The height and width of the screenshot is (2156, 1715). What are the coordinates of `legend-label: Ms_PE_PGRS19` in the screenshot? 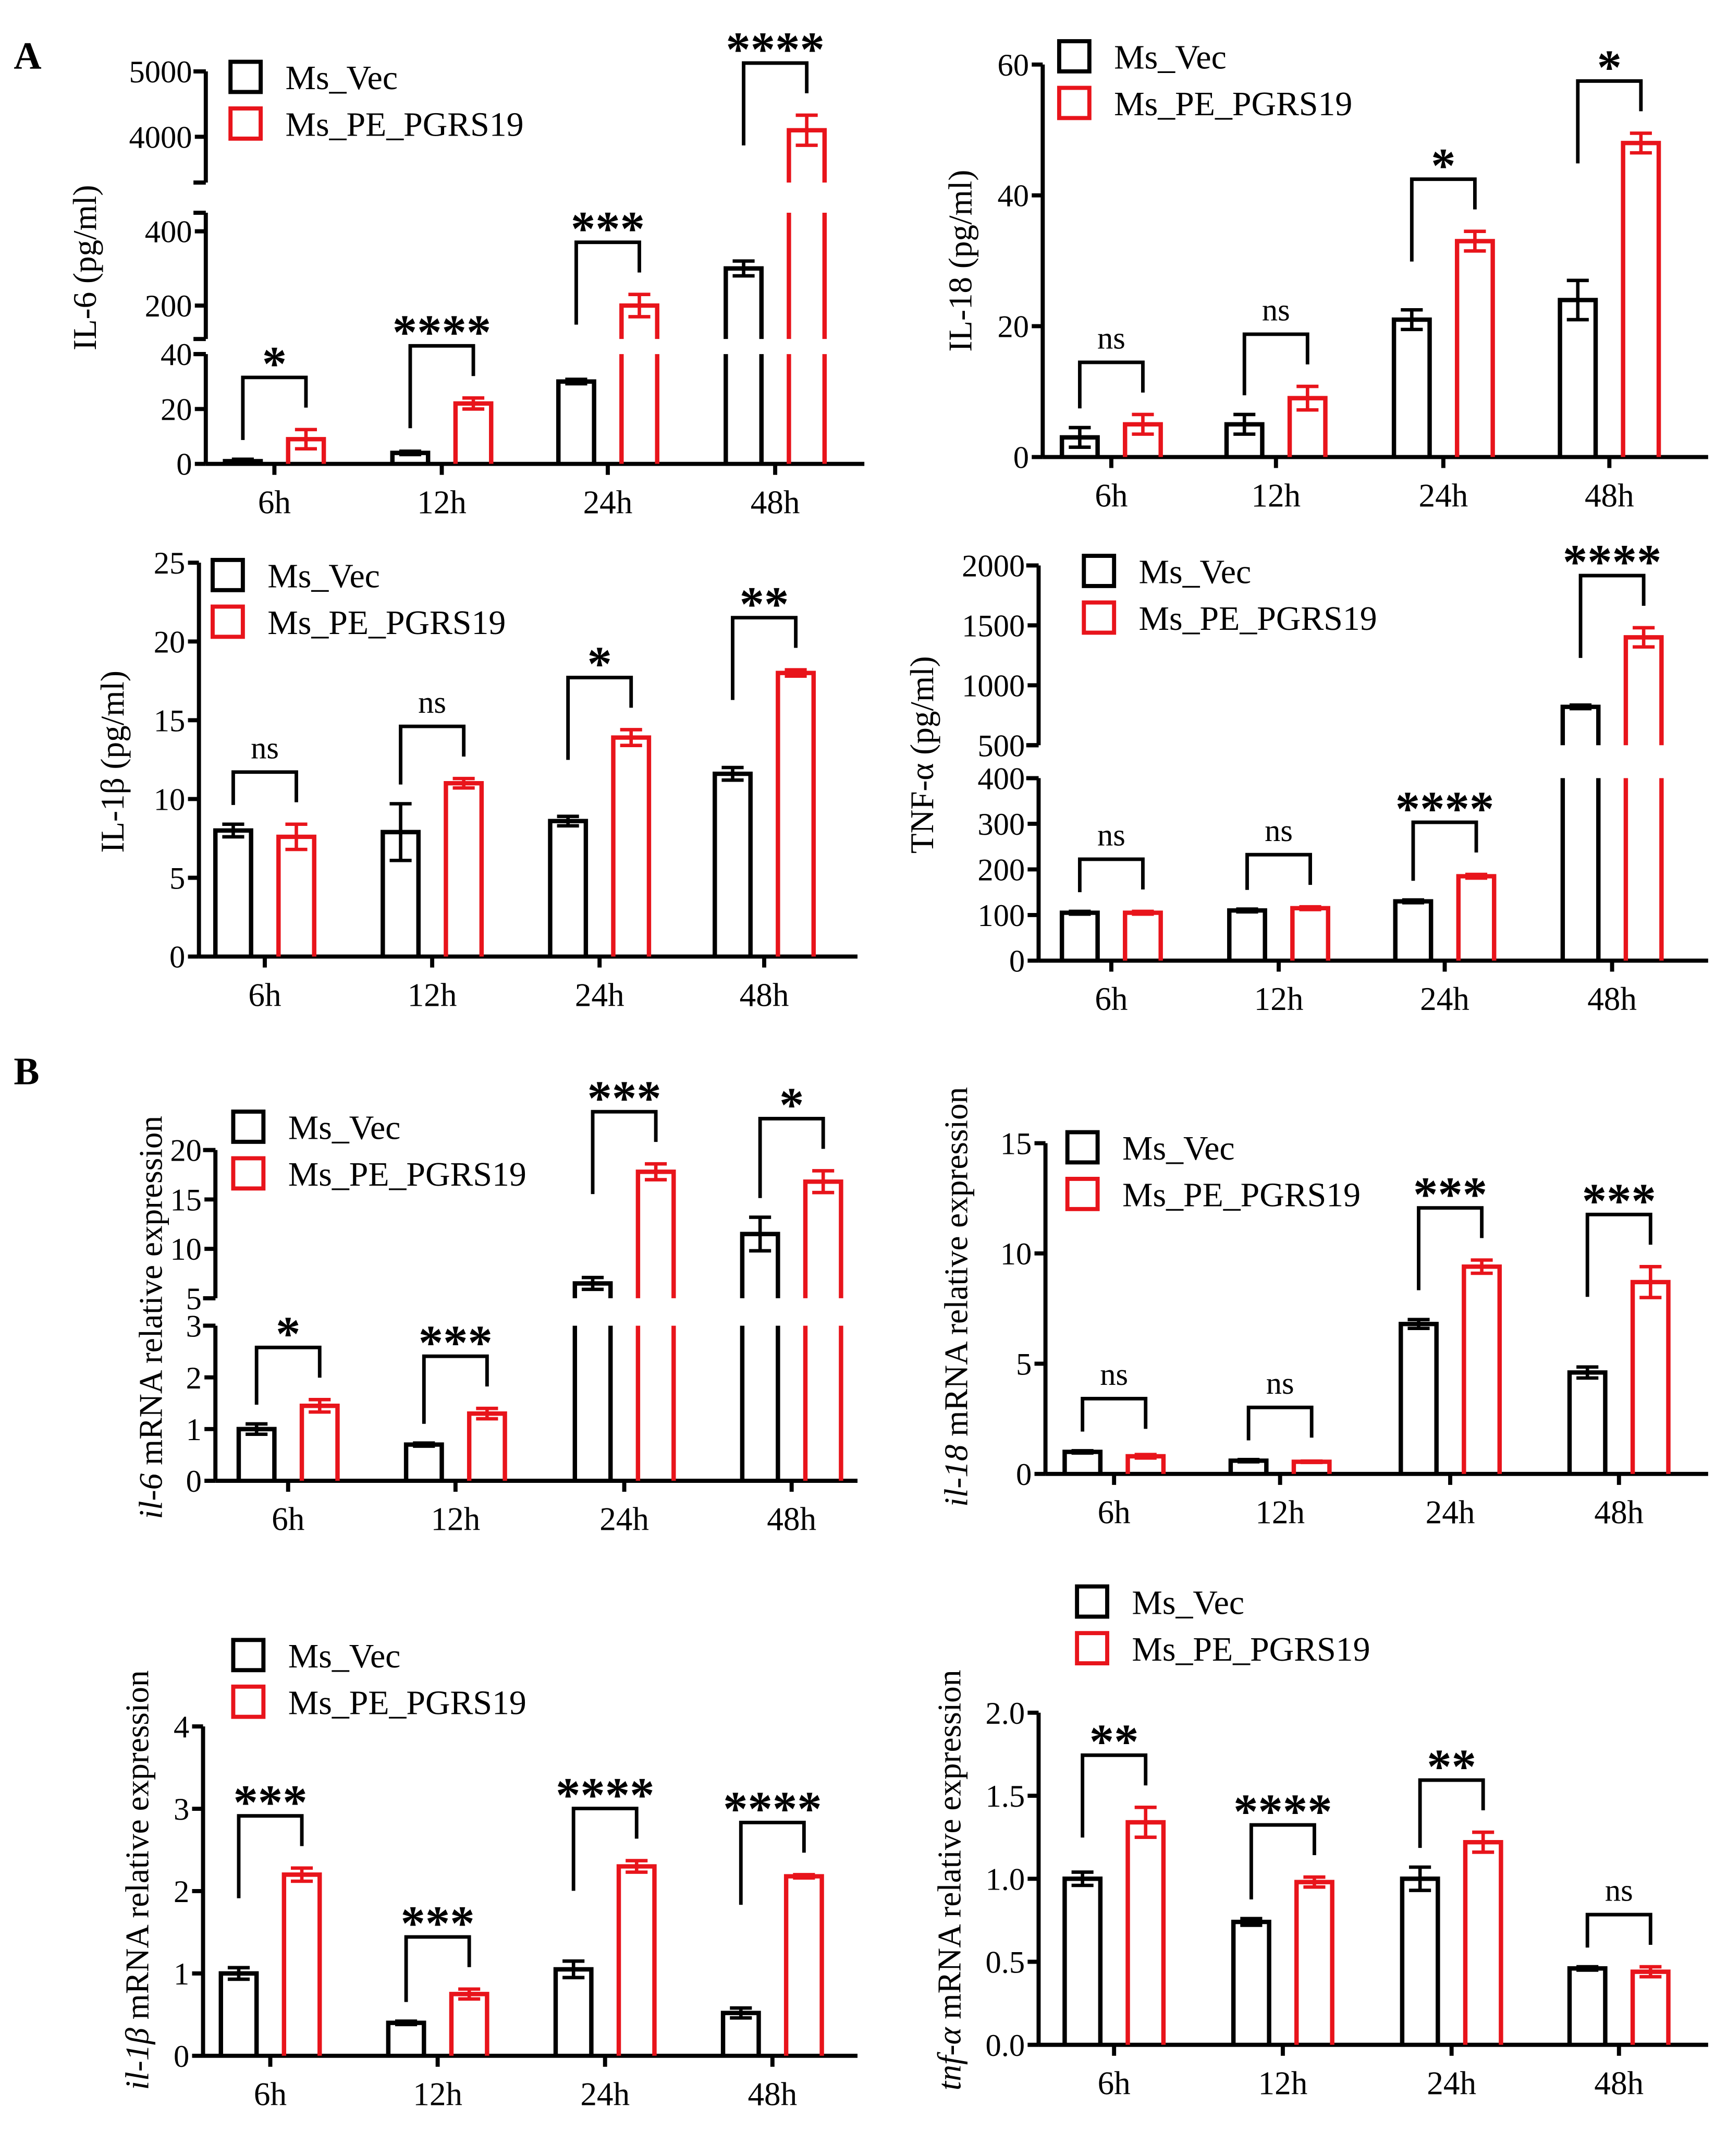 It's located at (404, 125).